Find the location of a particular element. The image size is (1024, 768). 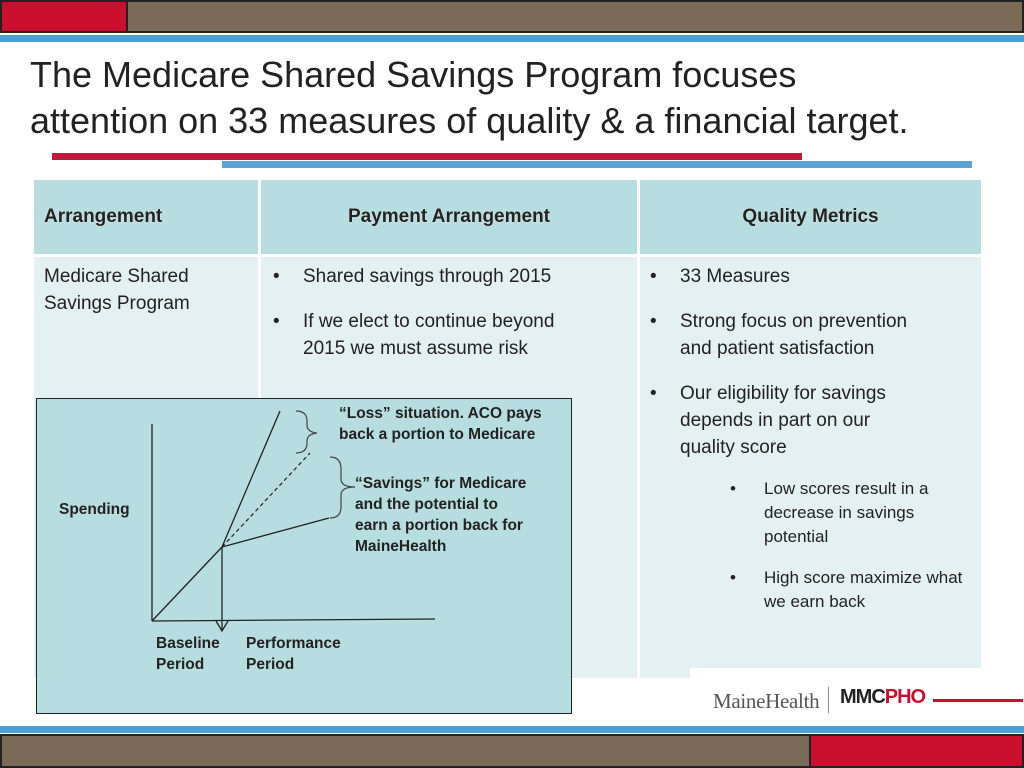

sub-bullet-text: Low scores result in a is located at coordinates (846, 488).